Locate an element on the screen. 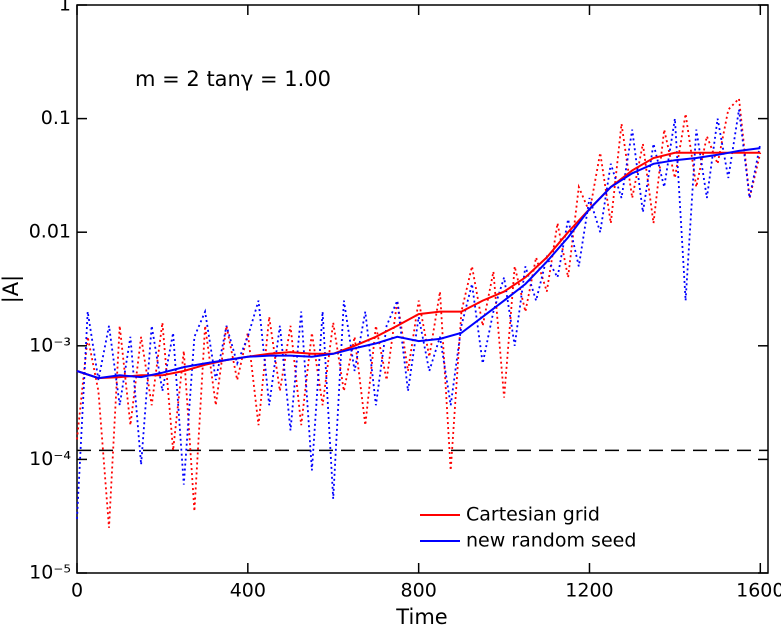 The image size is (781, 636). x-tick-label: 1600 is located at coordinates (758, 591).